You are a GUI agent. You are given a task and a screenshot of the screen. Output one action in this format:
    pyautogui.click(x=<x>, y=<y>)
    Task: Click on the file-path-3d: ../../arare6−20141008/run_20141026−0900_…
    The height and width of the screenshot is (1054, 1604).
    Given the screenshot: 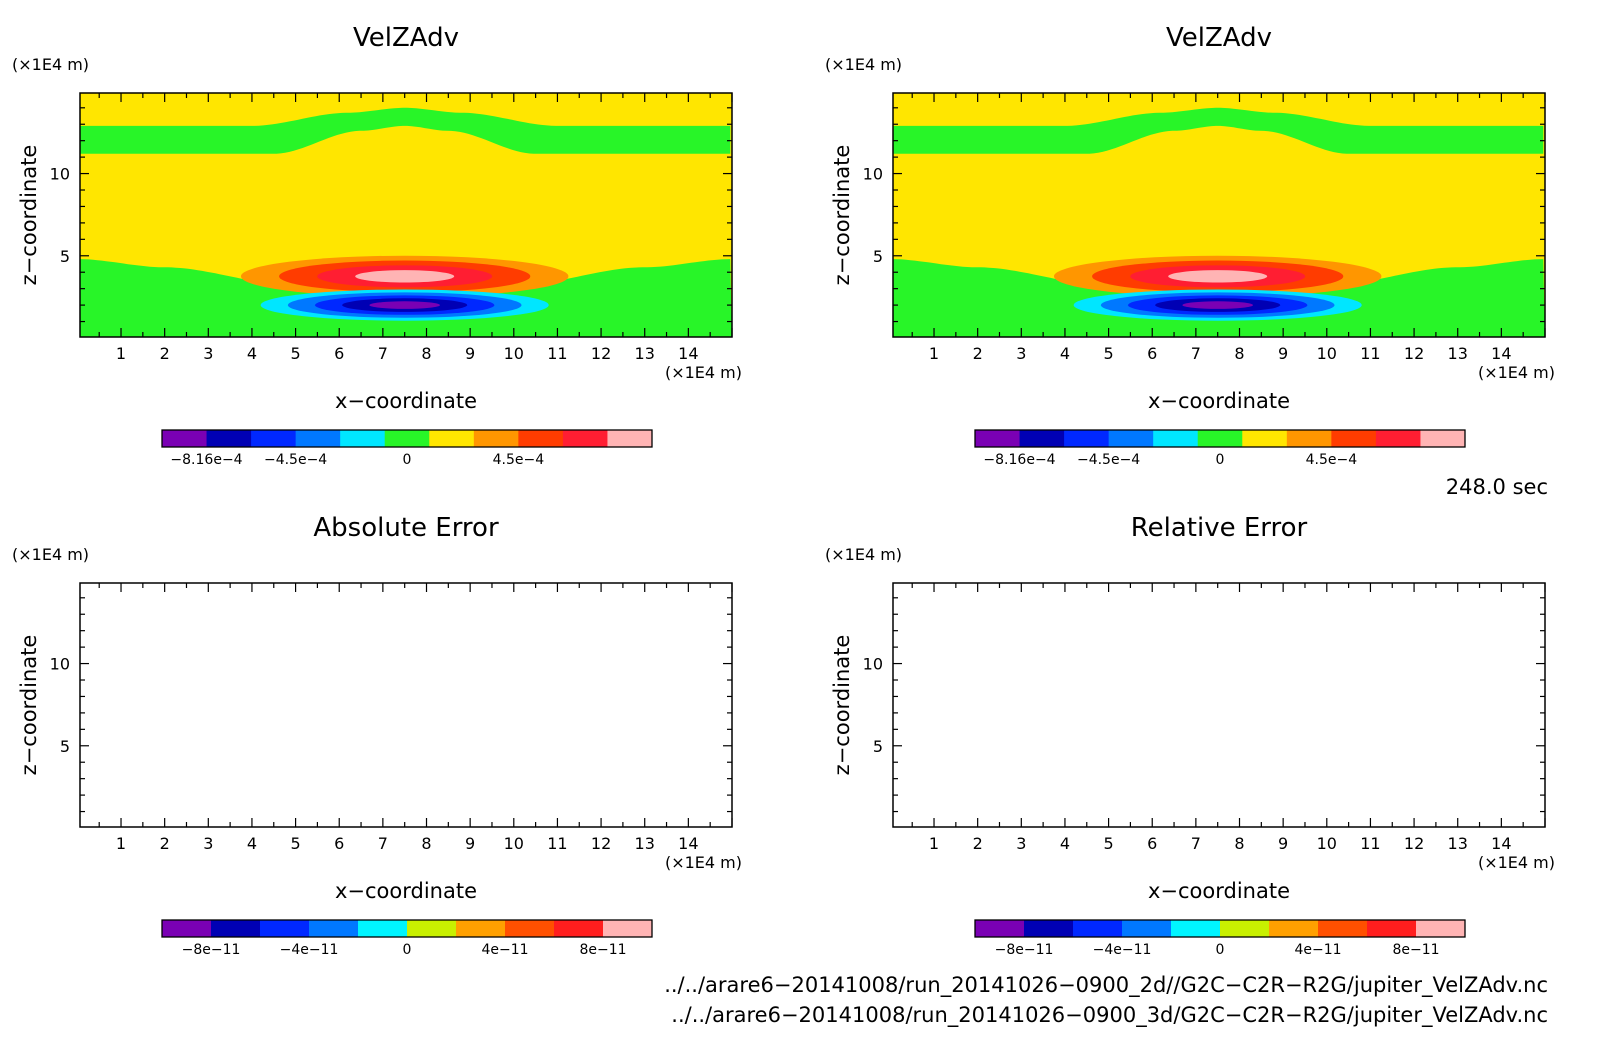 What is the action you would take?
    pyautogui.click(x=1109, y=1015)
    